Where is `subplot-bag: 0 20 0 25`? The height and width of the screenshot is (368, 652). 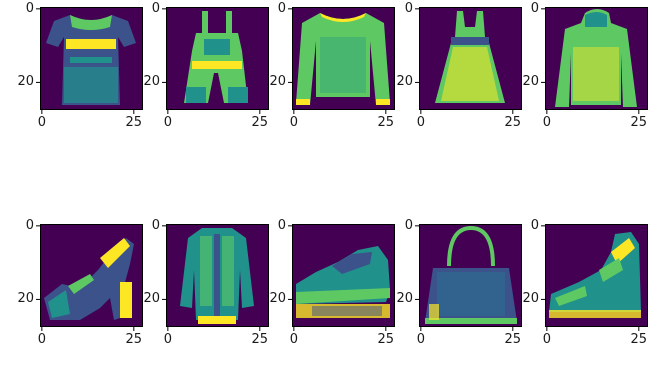 subplot-bag: 0 20 0 25 is located at coordinates (459, 282).